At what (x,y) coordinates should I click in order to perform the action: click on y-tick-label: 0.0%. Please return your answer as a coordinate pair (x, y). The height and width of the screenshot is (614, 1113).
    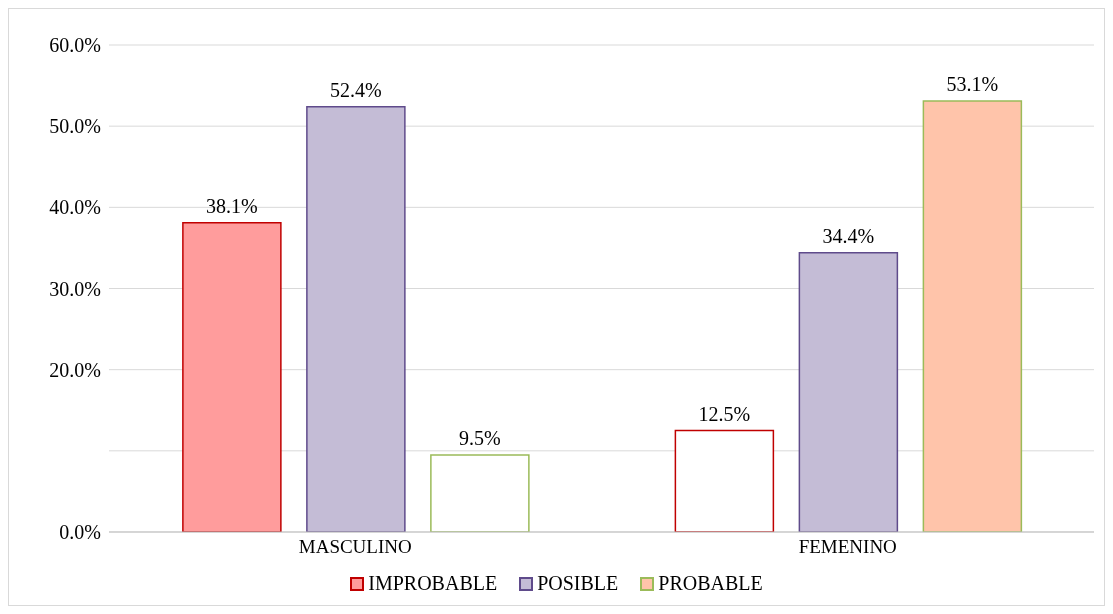
    Looking at the image, I should click on (80, 532).